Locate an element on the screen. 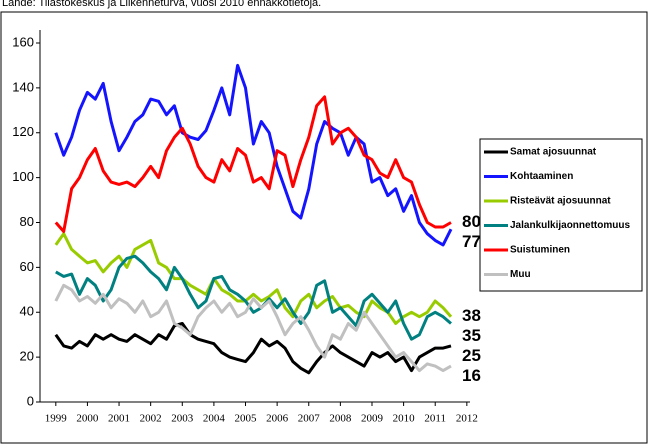  y-tick-label: 100 is located at coordinates (23, 176).